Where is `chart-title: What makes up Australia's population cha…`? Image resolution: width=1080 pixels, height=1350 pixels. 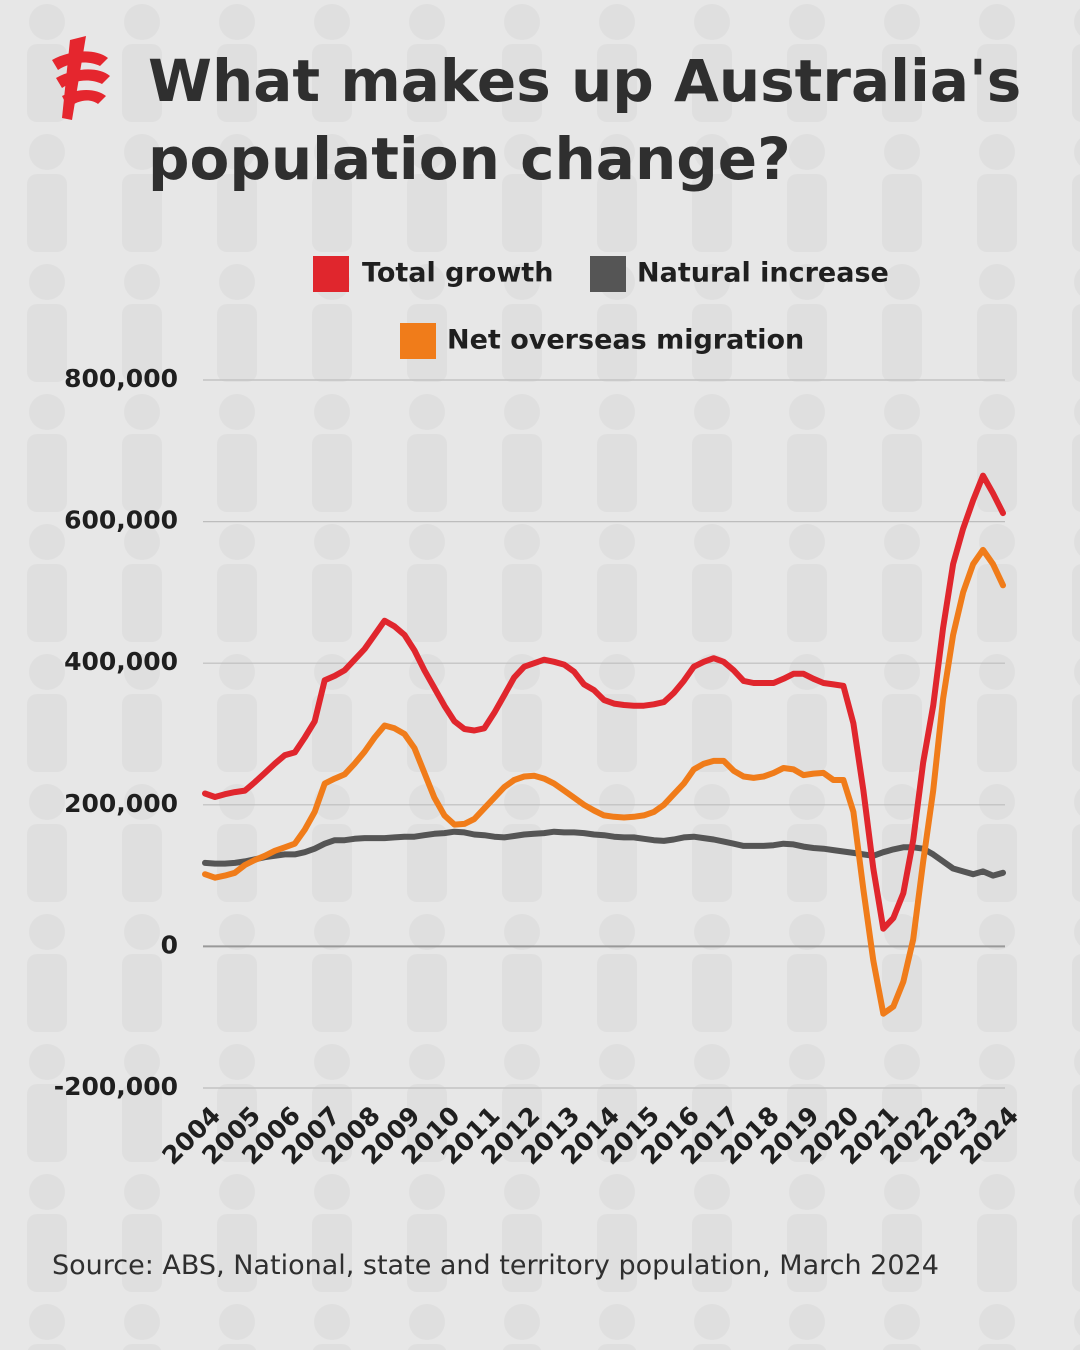 chart-title: What makes up Australia's population cha… is located at coordinates (585, 120).